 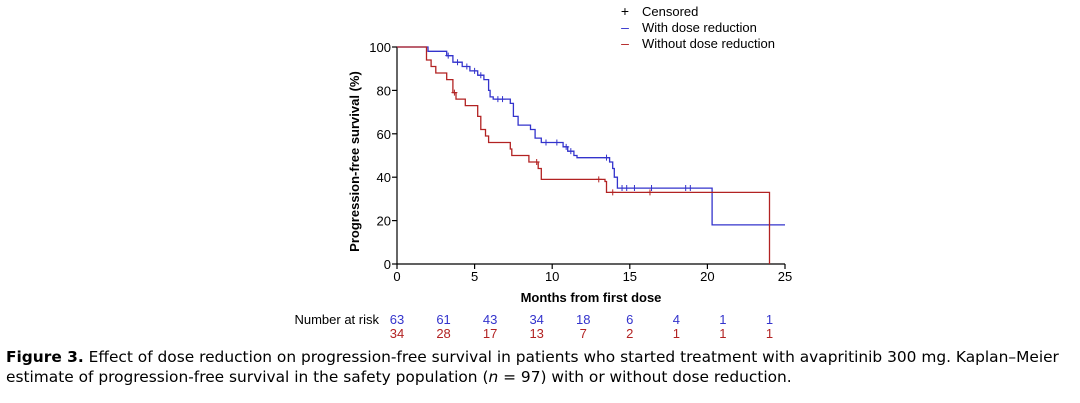 What do you see at coordinates (45, 357) in the screenshot?
I see `caption-label: Figure 3.` at bounding box center [45, 357].